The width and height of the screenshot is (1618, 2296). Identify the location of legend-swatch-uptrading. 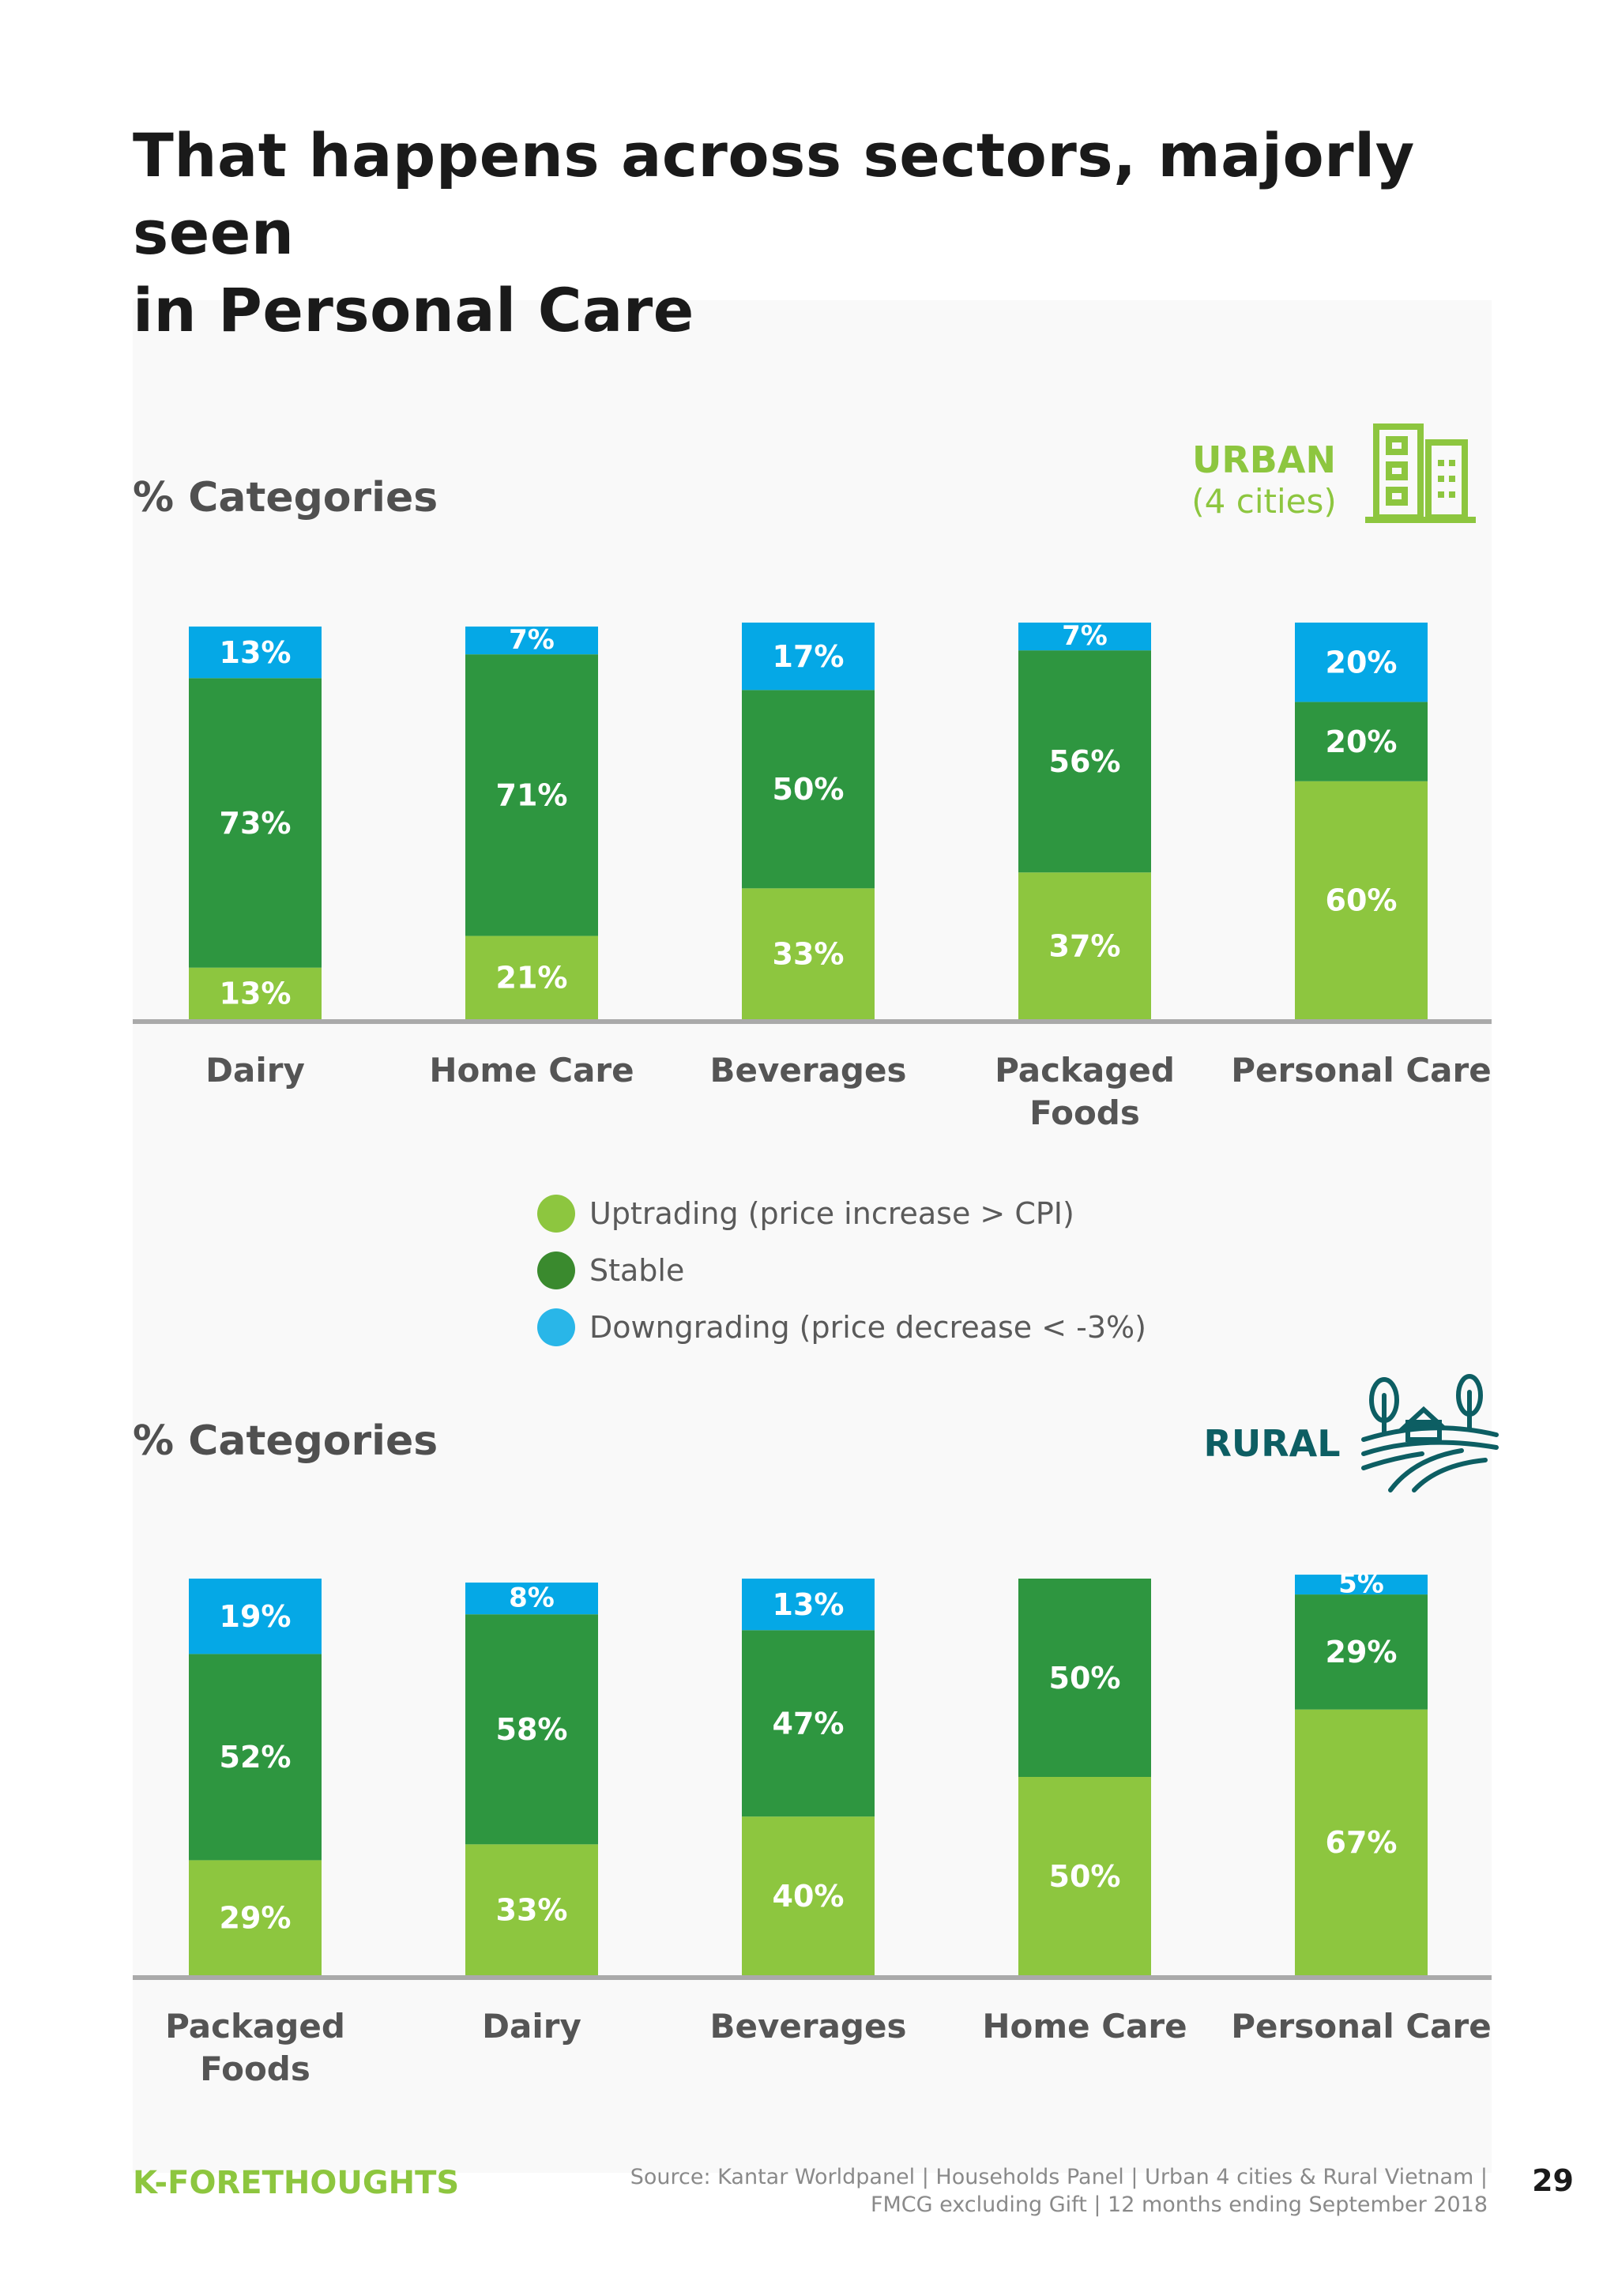
(556, 1214).